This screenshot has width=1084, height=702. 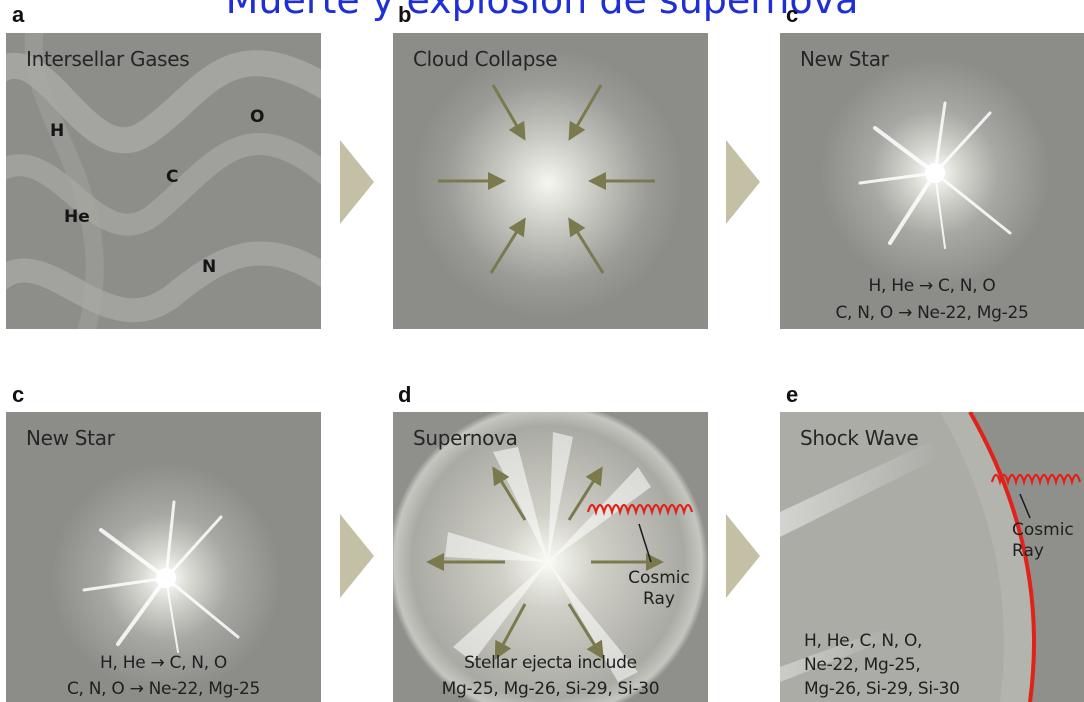 I want to click on panel-a-title: Intersellar Gases, so click(x=108, y=59).